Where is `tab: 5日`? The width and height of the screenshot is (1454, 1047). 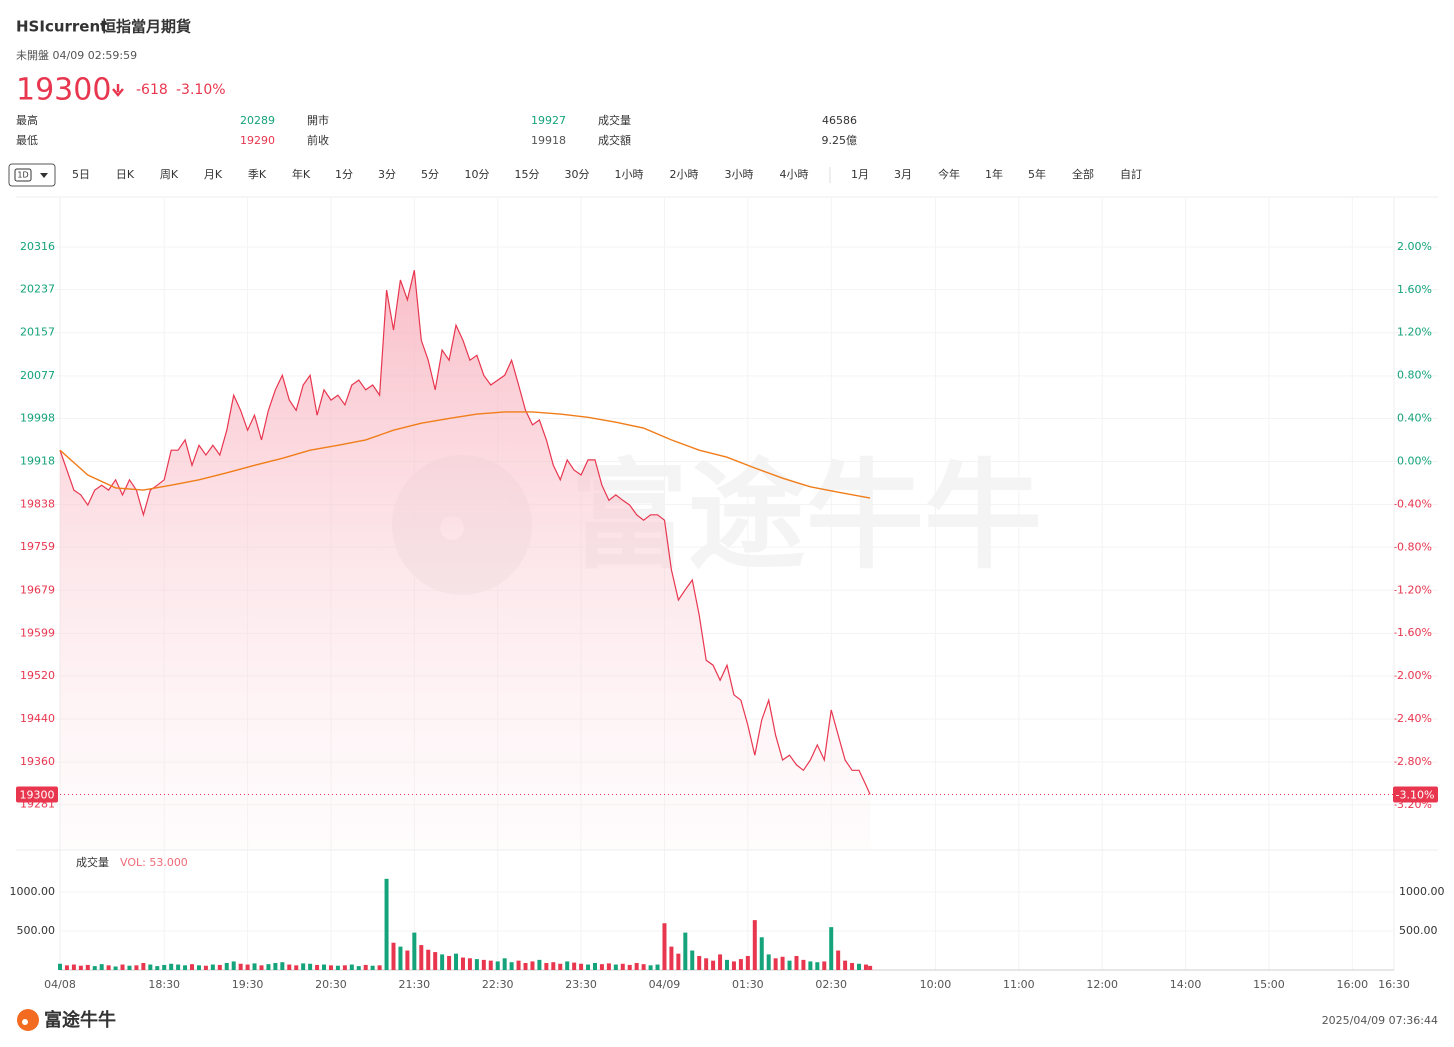
tab: 5日 is located at coordinates (81, 174).